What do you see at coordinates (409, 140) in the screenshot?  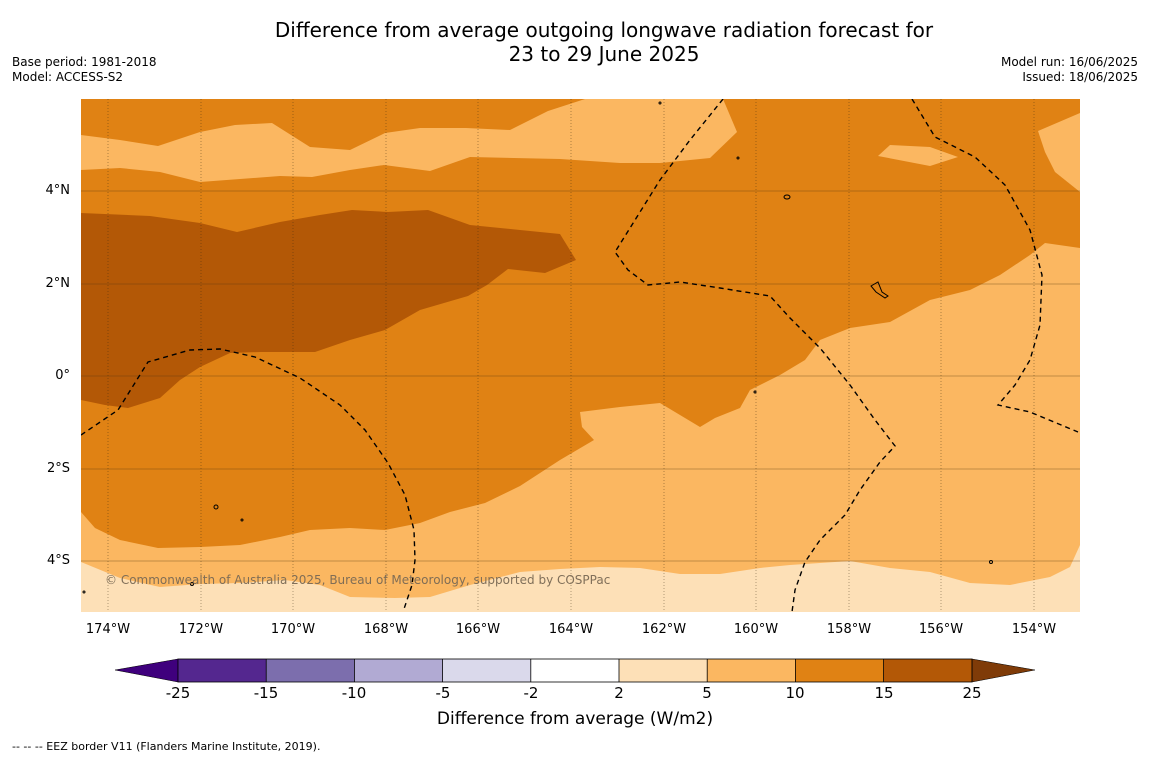 I see `band-5-10-north-strip` at bounding box center [409, 140].